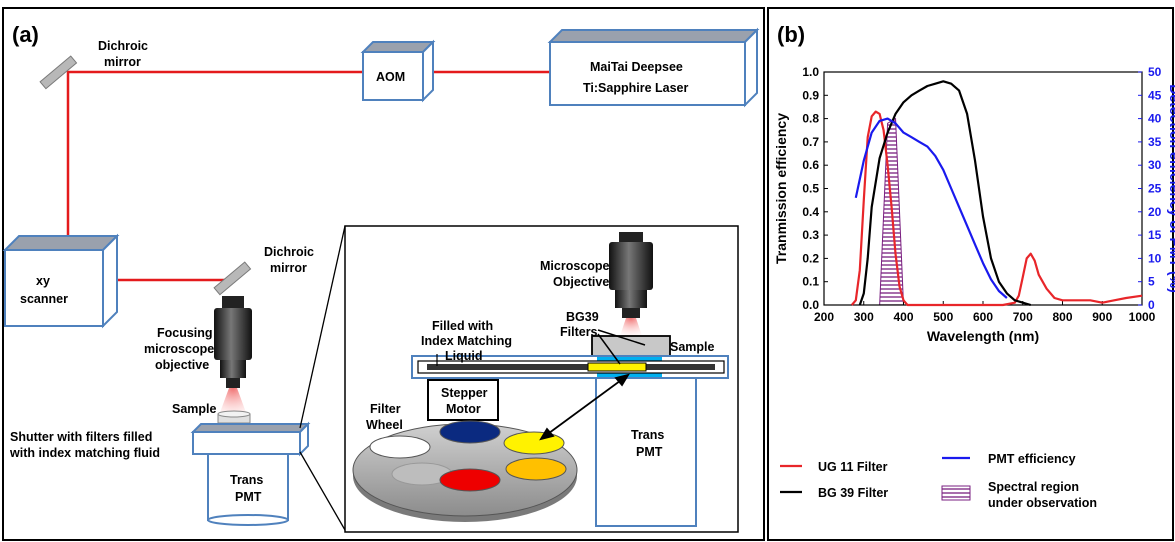 The width and height of the screenshot is (1175, 542). I want to click on dichroic-mirror-top, so click(58, 72).